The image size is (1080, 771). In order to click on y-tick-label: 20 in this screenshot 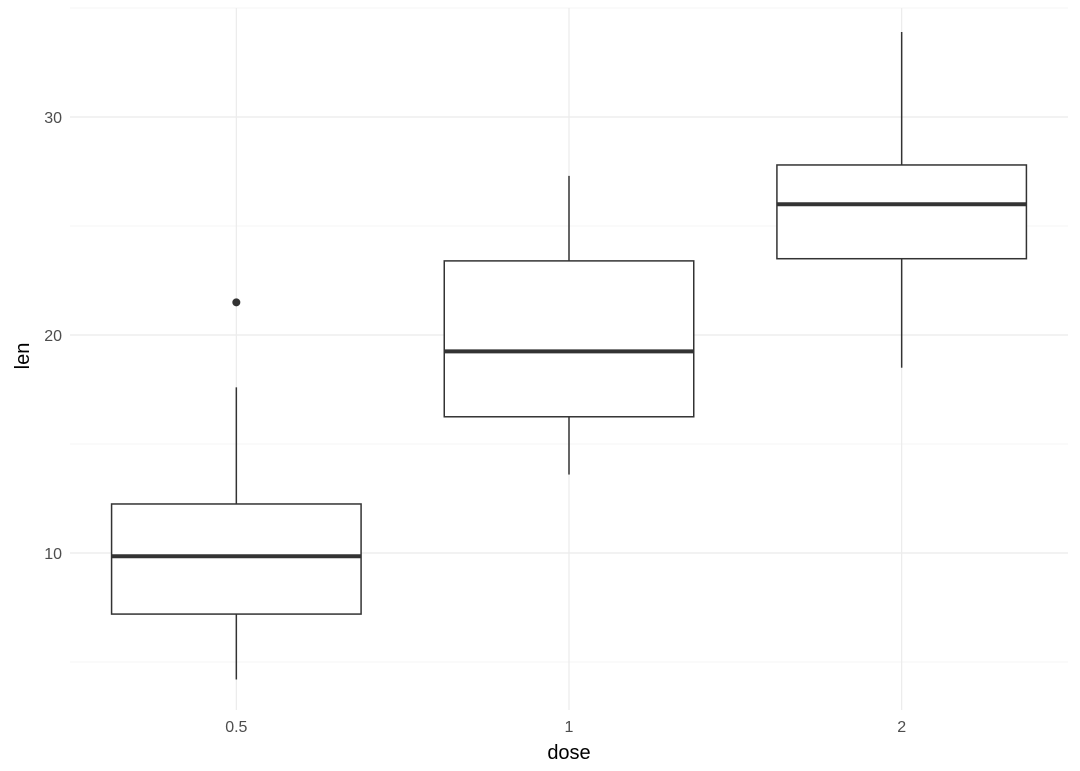, I will do `click(53, 336)`.